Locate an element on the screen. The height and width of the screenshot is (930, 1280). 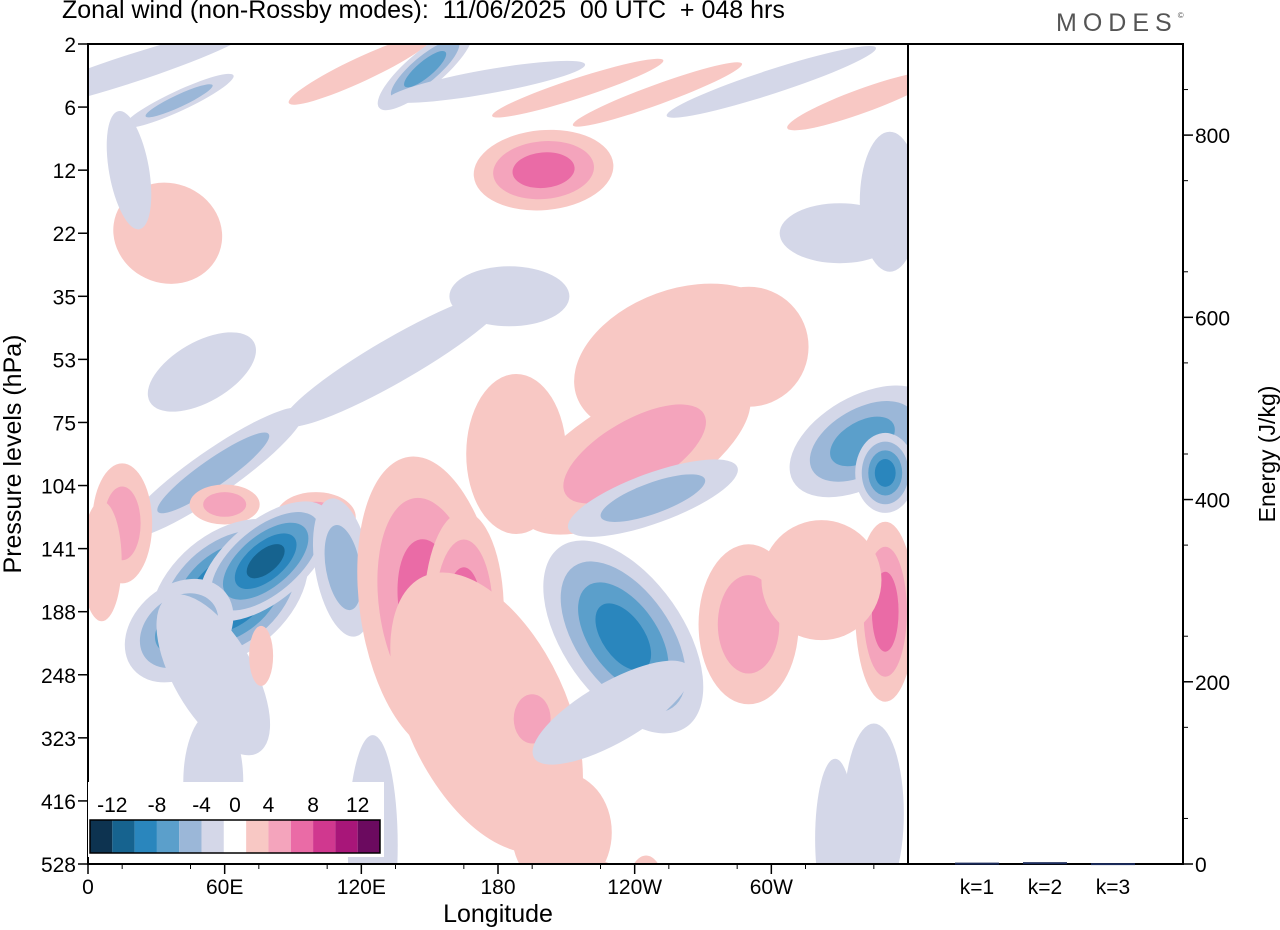
colorbar-tick-label: 0 is located at coordinates (235, 805).